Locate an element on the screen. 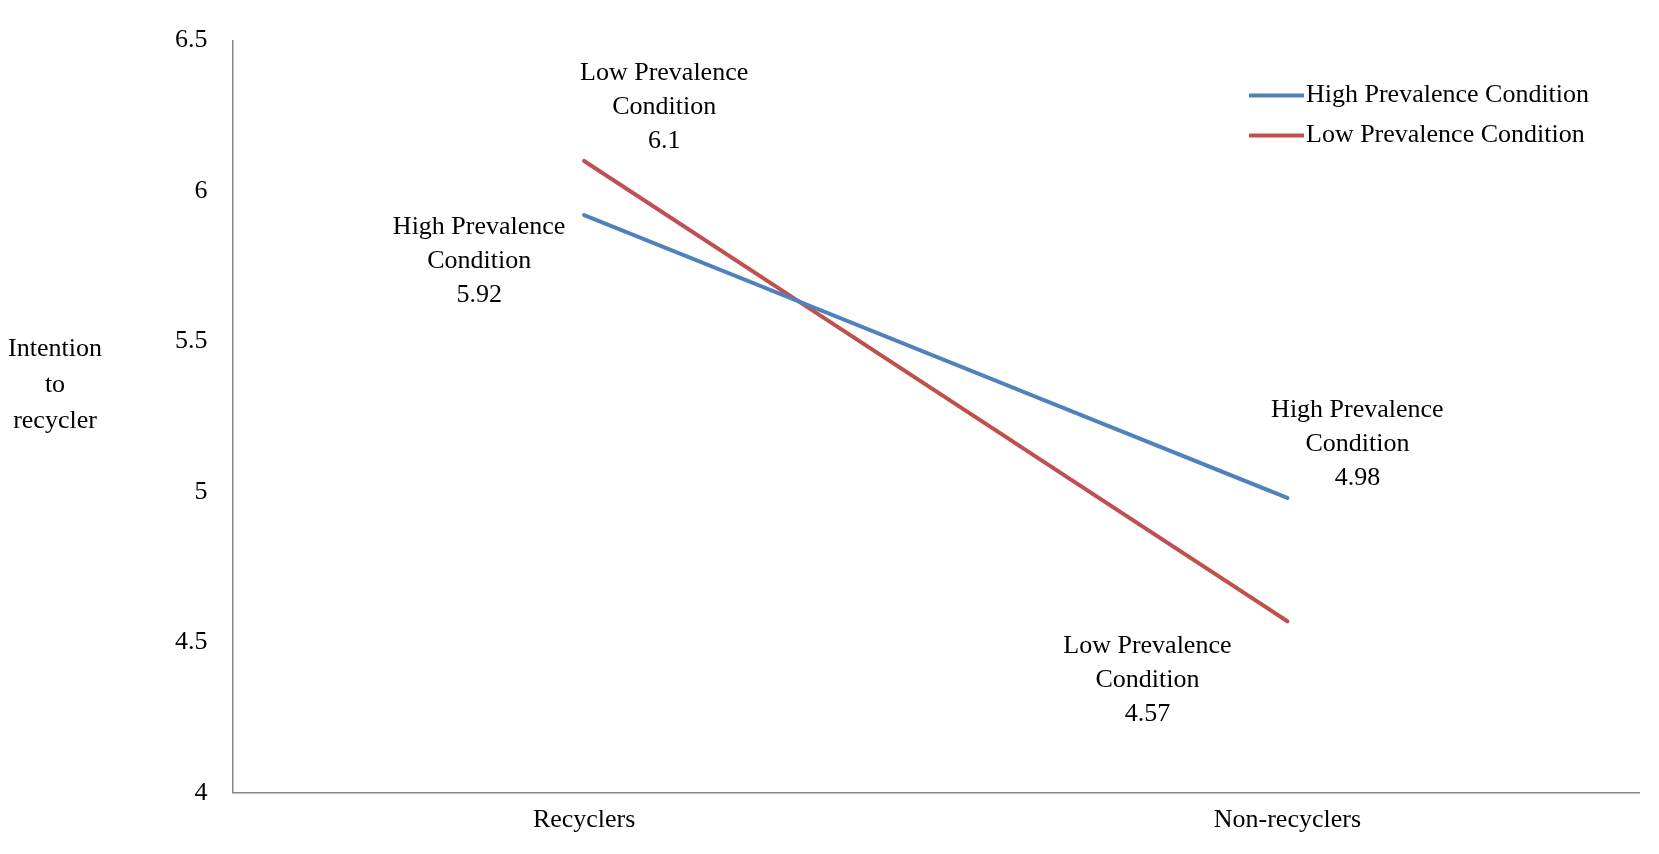 This screenshot has width=1659, height=854. y-tick-label: 5.5 is located at coordinates (191, 340).